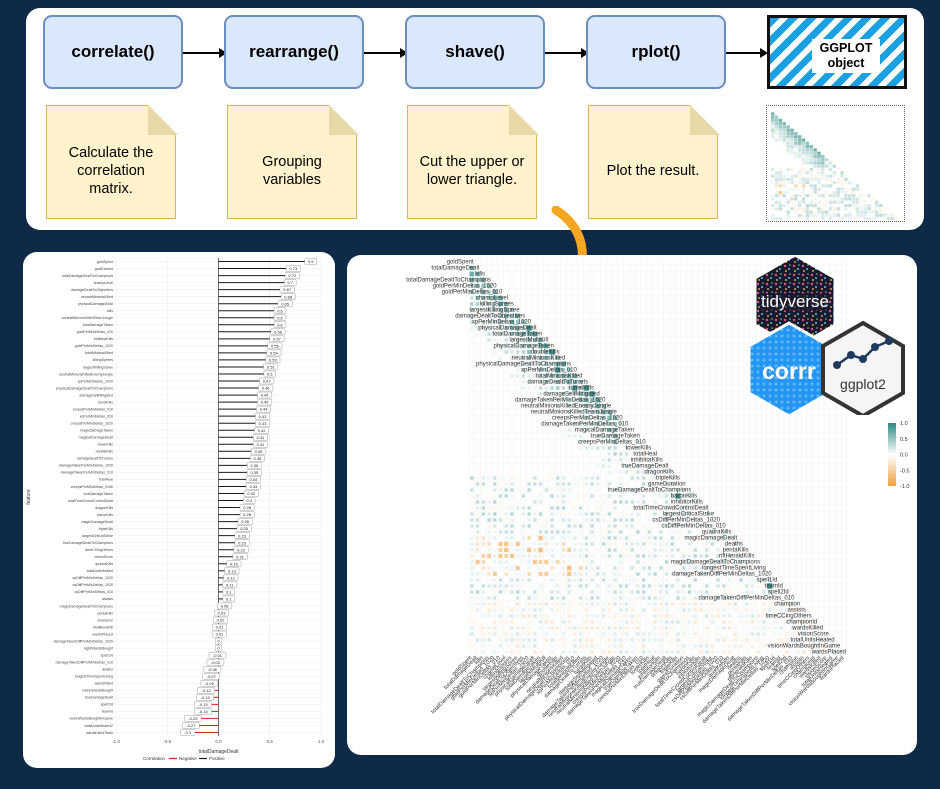  I want to click on value-label: -0.15, so click(204, 704).